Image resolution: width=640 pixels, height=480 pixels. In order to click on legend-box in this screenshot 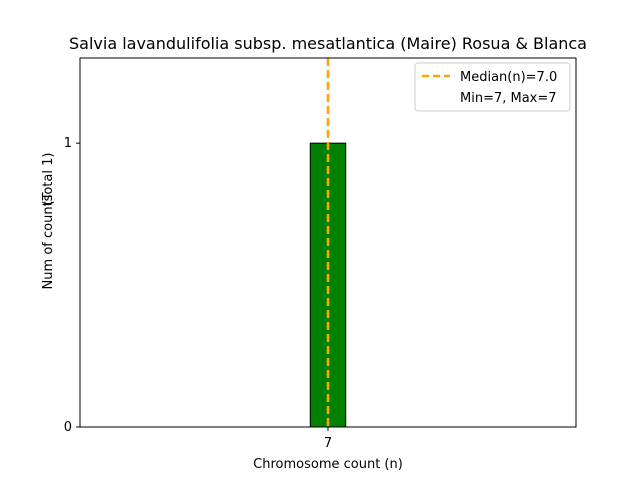, I will do `click(492, 87)`.